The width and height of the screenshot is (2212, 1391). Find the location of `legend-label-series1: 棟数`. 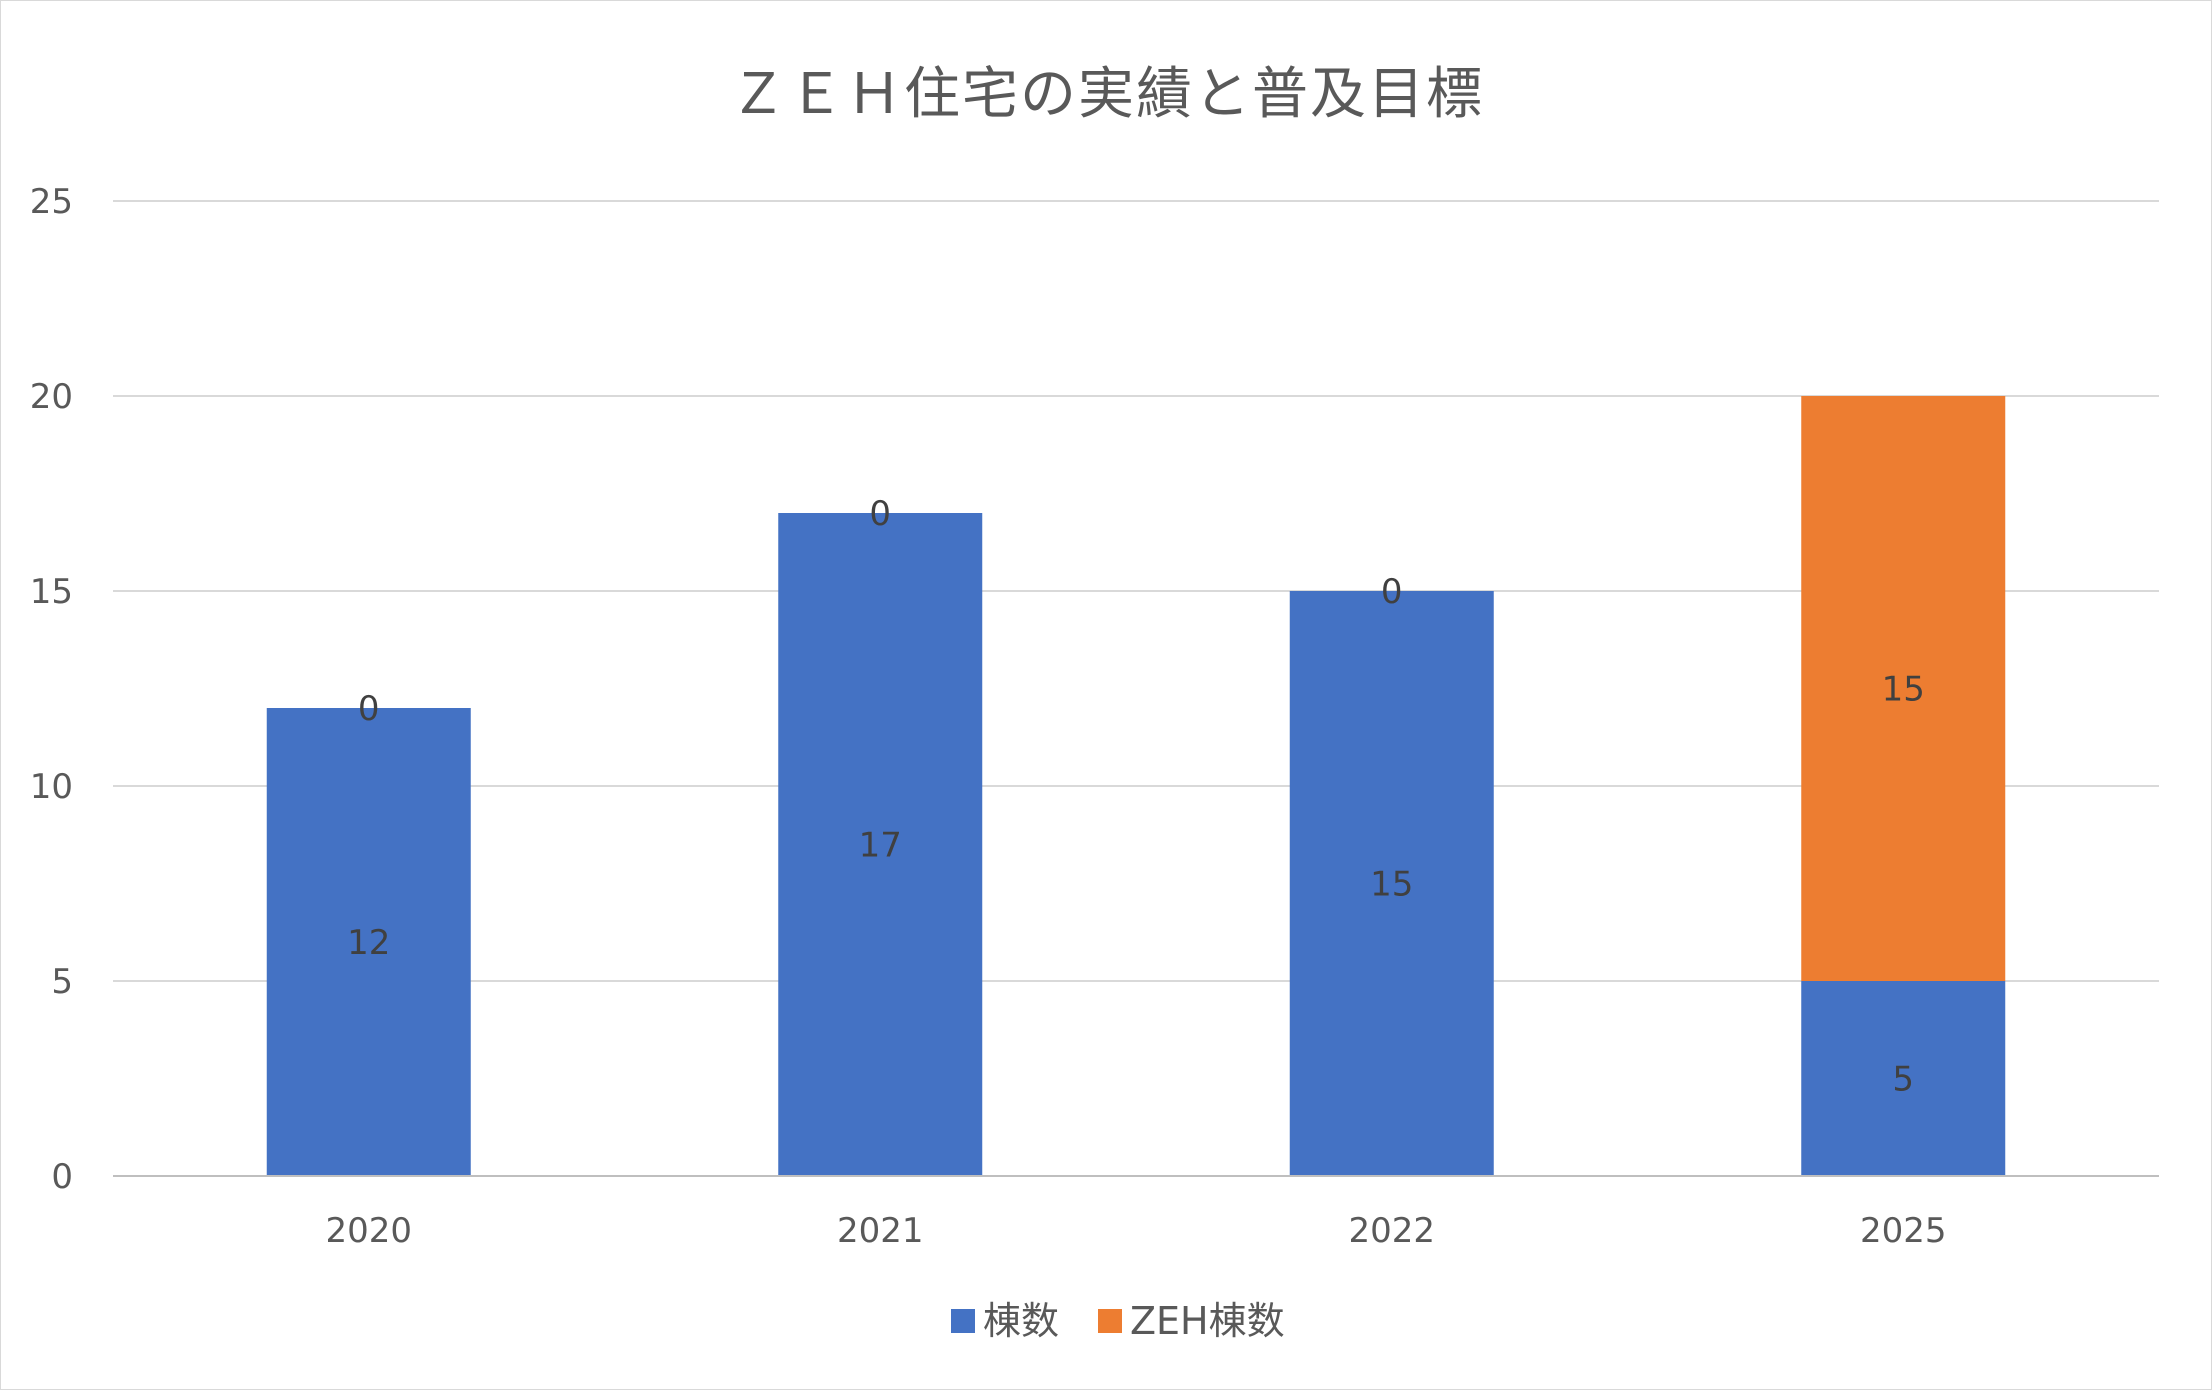

legend-label-series1: 棟数 is located at coordinates (1021, 1321).